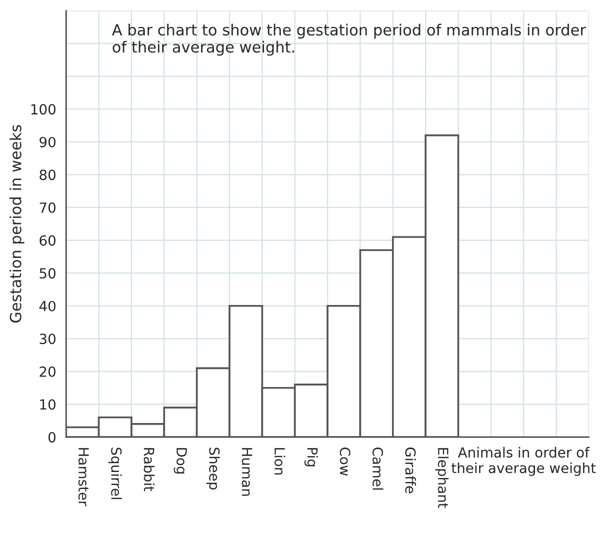 The width and height of the screenshot is (601, 533). Describe the element at coordinates (442, 478) in the screenshot. I see `x-tick-label: Elephant` at that location.